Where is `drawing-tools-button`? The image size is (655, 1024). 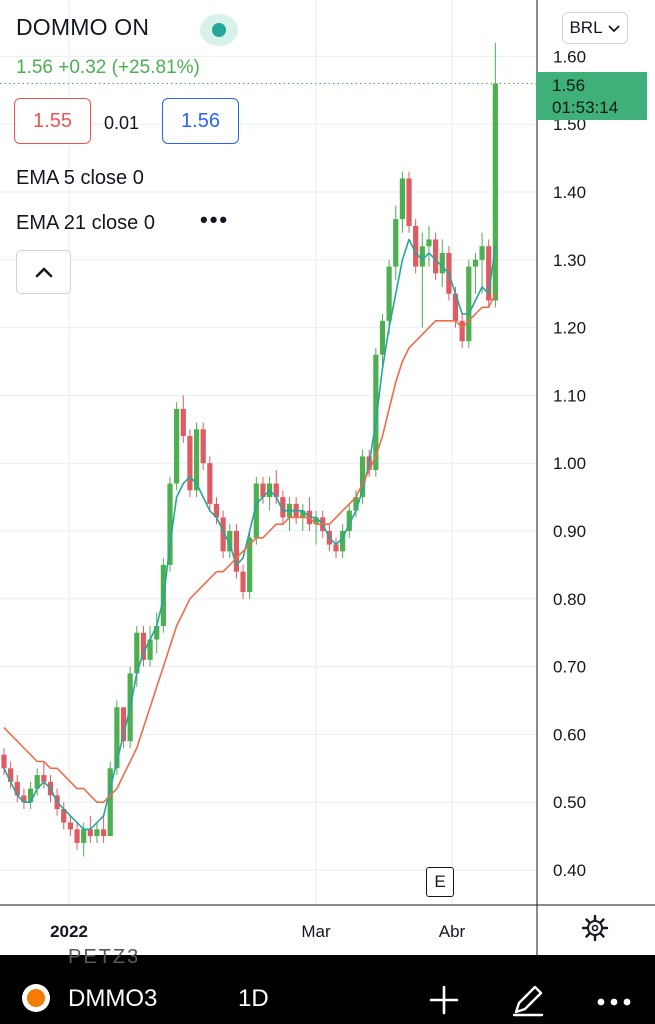
drawing-tools-button is located at coordinates (528, 1002).